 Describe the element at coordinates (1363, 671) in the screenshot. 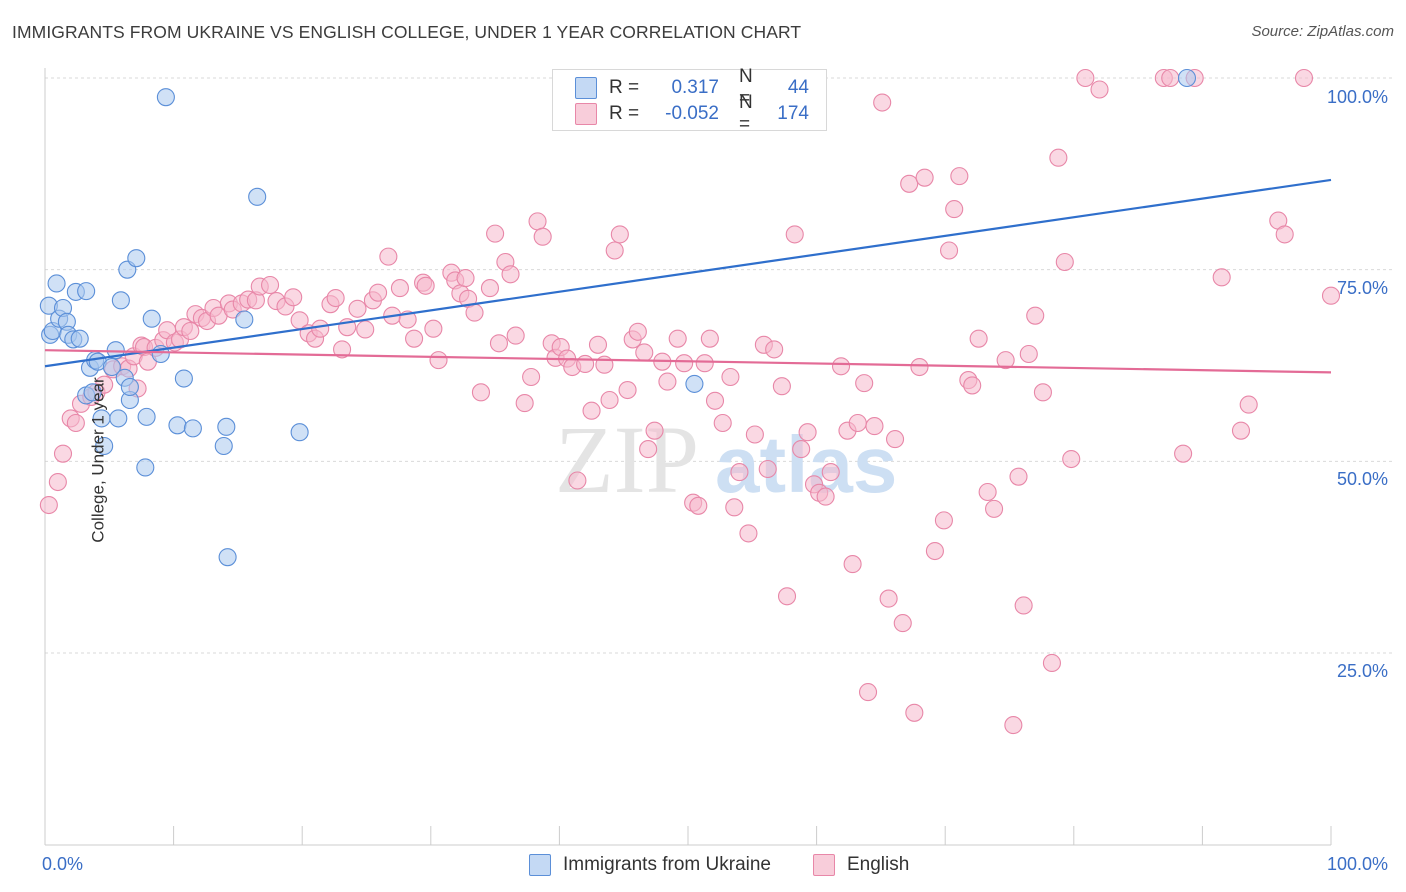

I see `y-tick-label-25: 25.0%` at that location.